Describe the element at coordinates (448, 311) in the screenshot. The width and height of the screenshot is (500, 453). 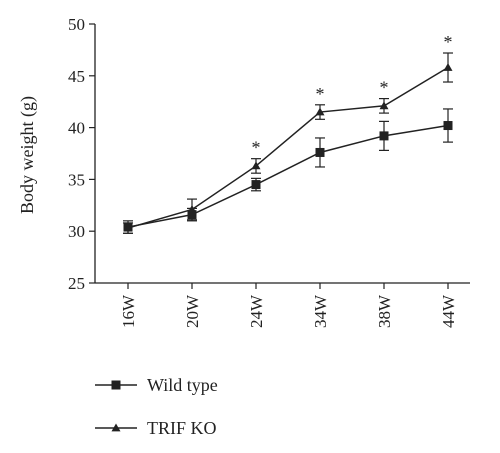
I see `x-tick-label: 44W` at that location.